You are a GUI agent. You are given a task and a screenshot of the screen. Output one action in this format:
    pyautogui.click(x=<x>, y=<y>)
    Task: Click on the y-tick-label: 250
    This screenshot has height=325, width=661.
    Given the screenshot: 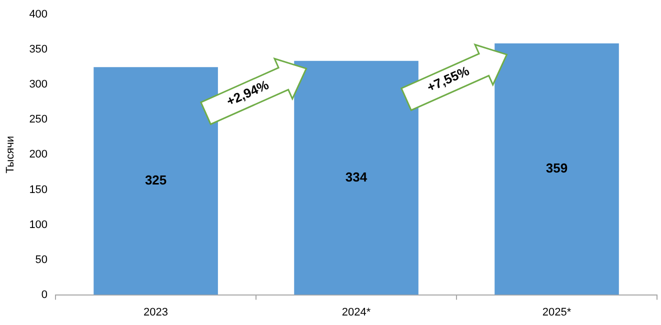 What is the action you would take?
    pyautogui.click(x=38, y=120)
    